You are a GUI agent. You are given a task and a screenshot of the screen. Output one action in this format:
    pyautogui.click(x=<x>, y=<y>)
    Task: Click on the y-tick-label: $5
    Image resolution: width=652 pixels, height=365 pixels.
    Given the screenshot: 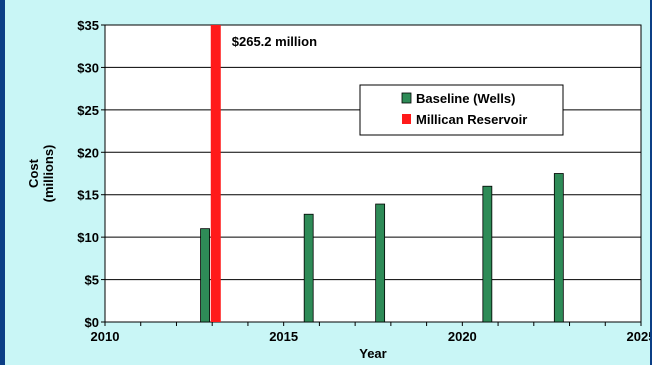 What is the action you would take?
    pyautogui.click(x=92, y=280)
    